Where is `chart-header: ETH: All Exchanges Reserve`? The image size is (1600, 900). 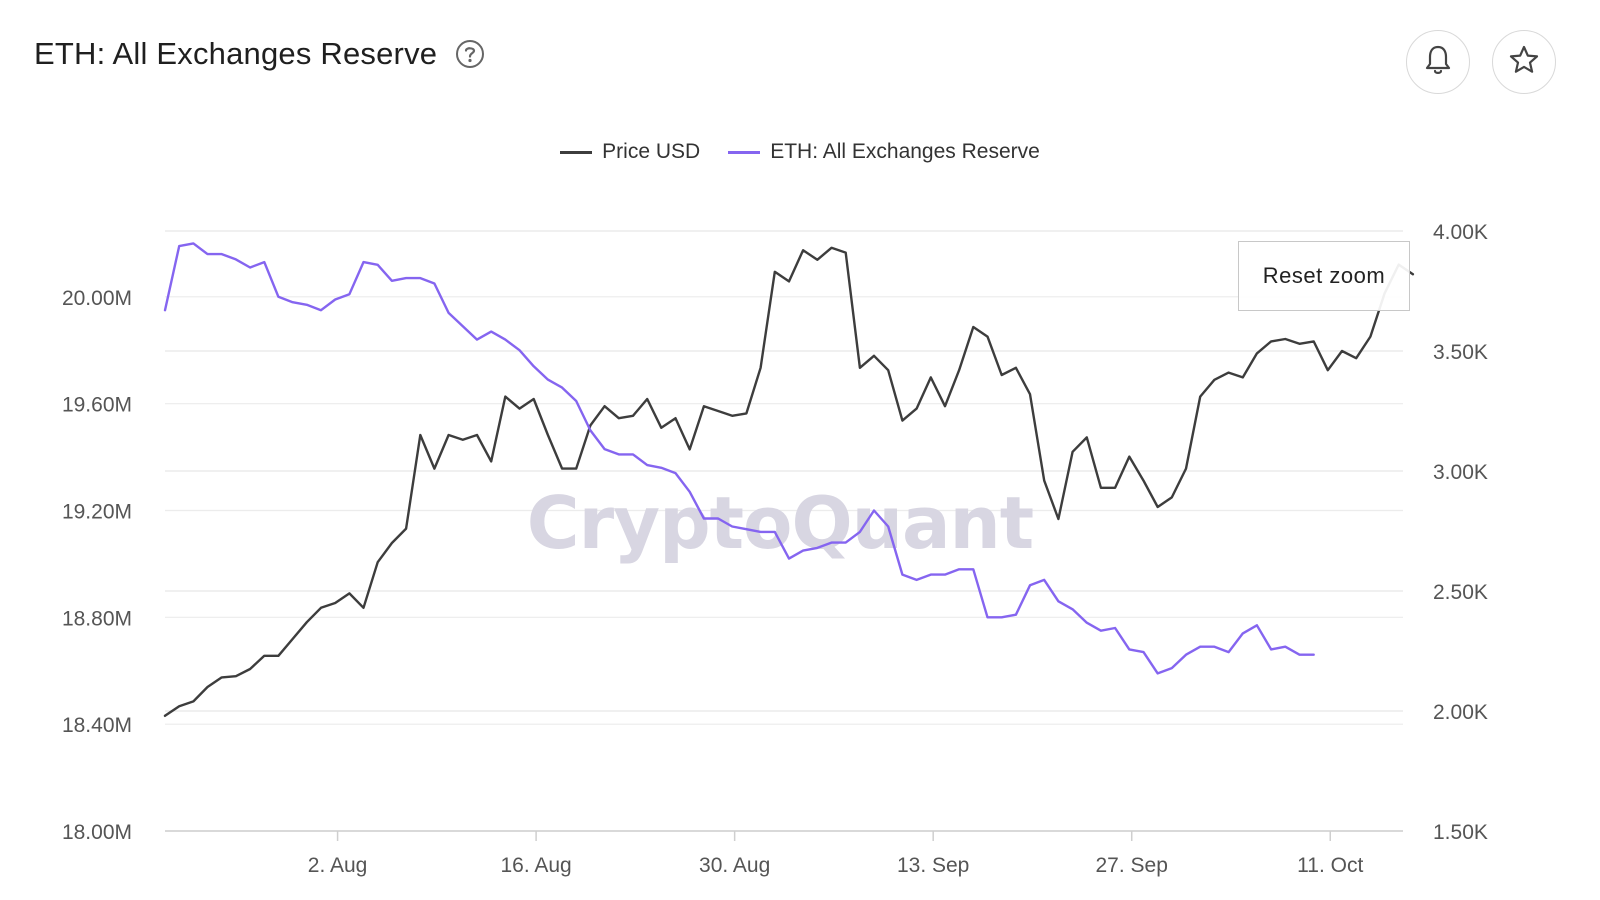
chart-header: ETH: All Exchanges Reserve is located at coordinates (259, 54).